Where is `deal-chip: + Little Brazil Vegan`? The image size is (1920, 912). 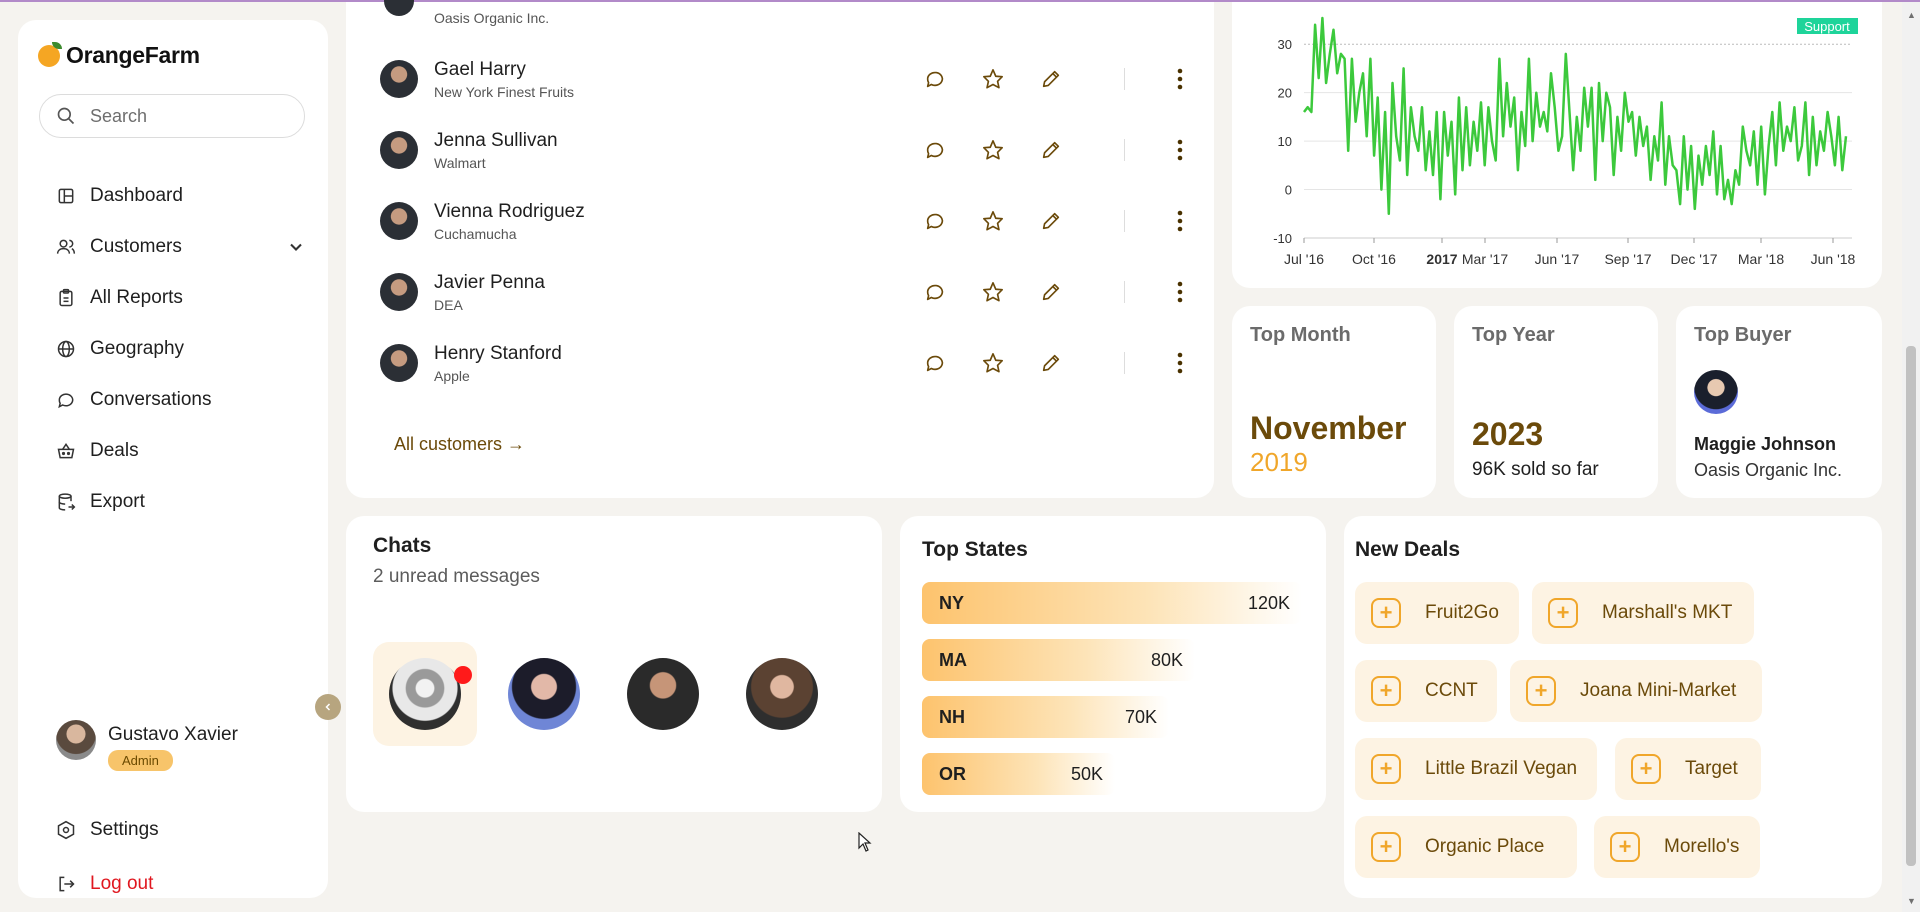 deal-chip: + Little Brazil Vegan is located at coordinates (1476, 769).